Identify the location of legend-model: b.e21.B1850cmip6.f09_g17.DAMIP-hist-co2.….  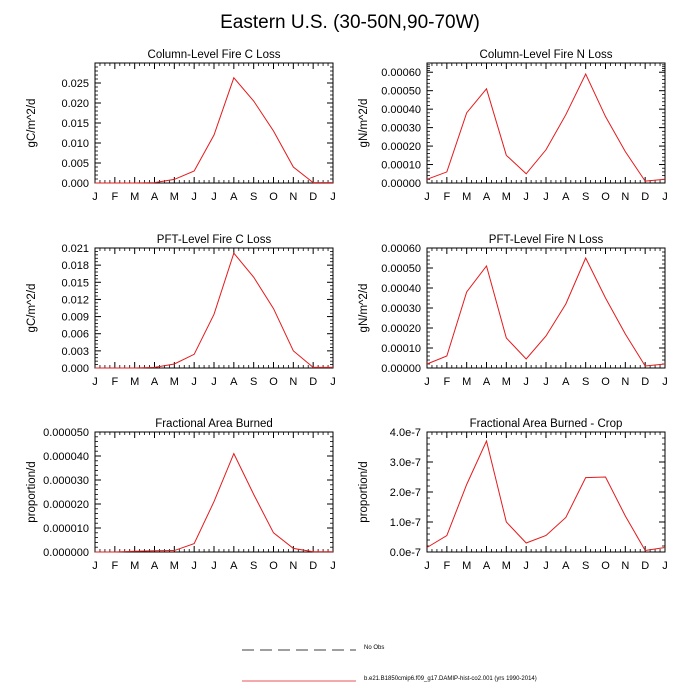
(350, 681).